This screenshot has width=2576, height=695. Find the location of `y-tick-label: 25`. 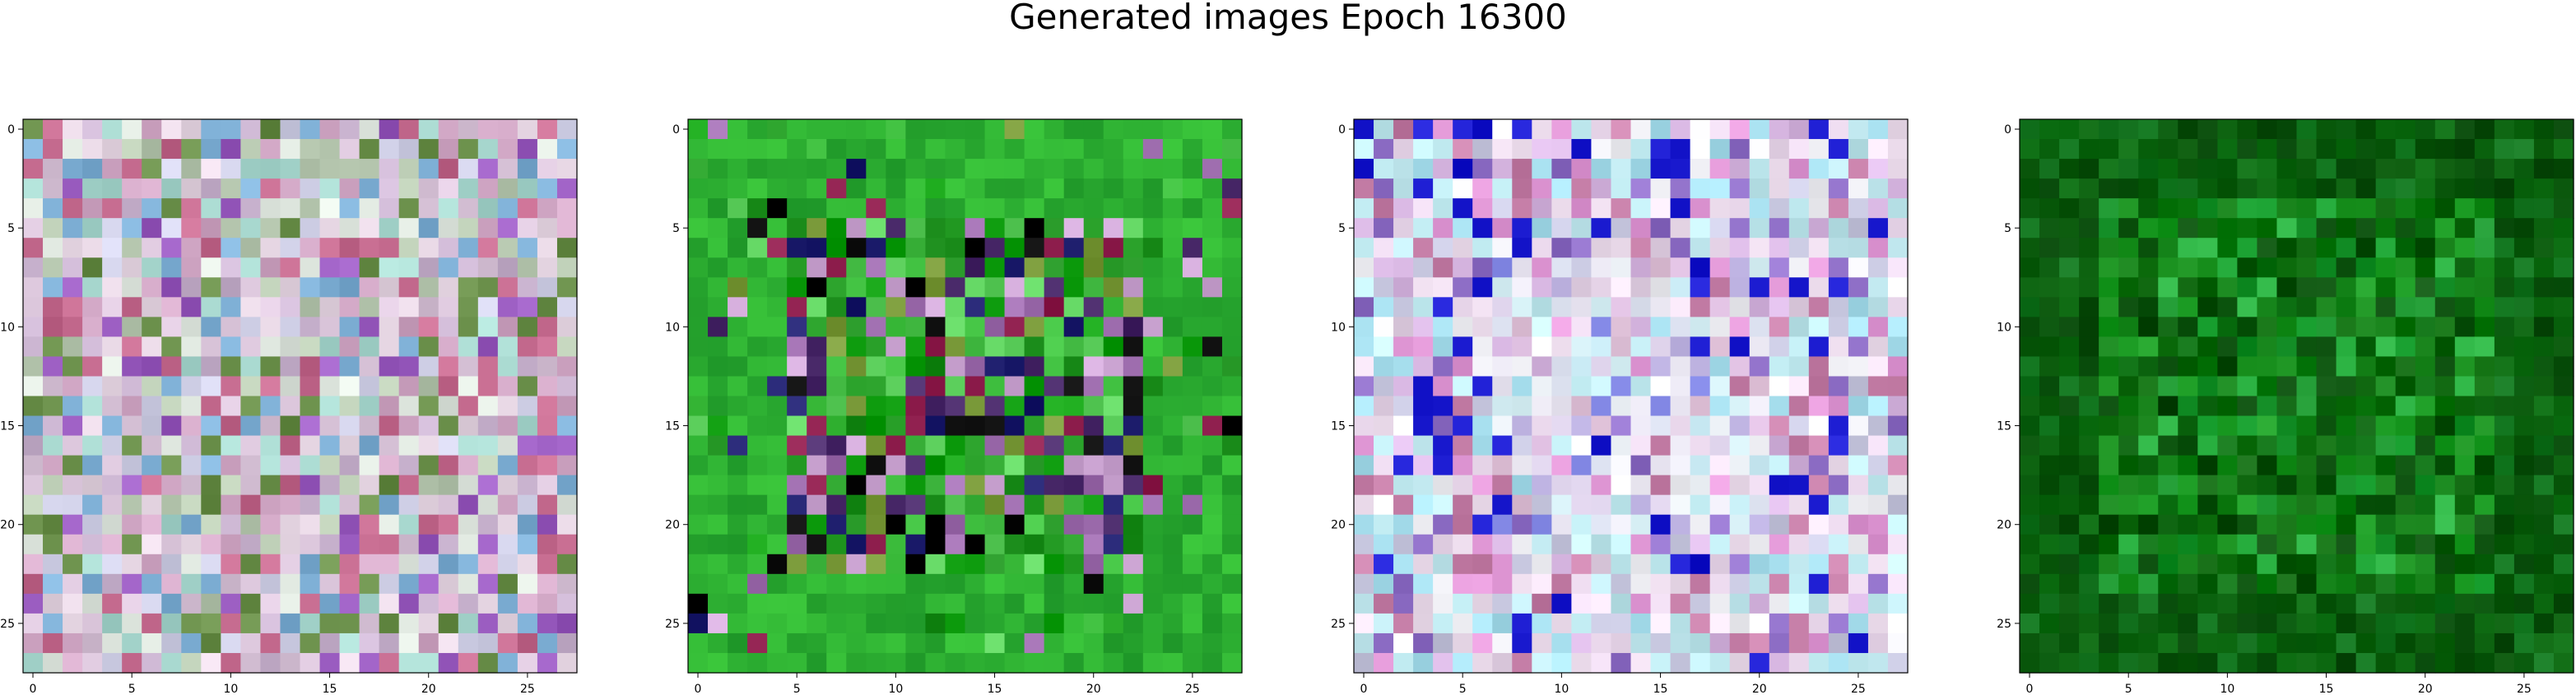

y-tick-label: 25 is located at coordinates (672, 624).